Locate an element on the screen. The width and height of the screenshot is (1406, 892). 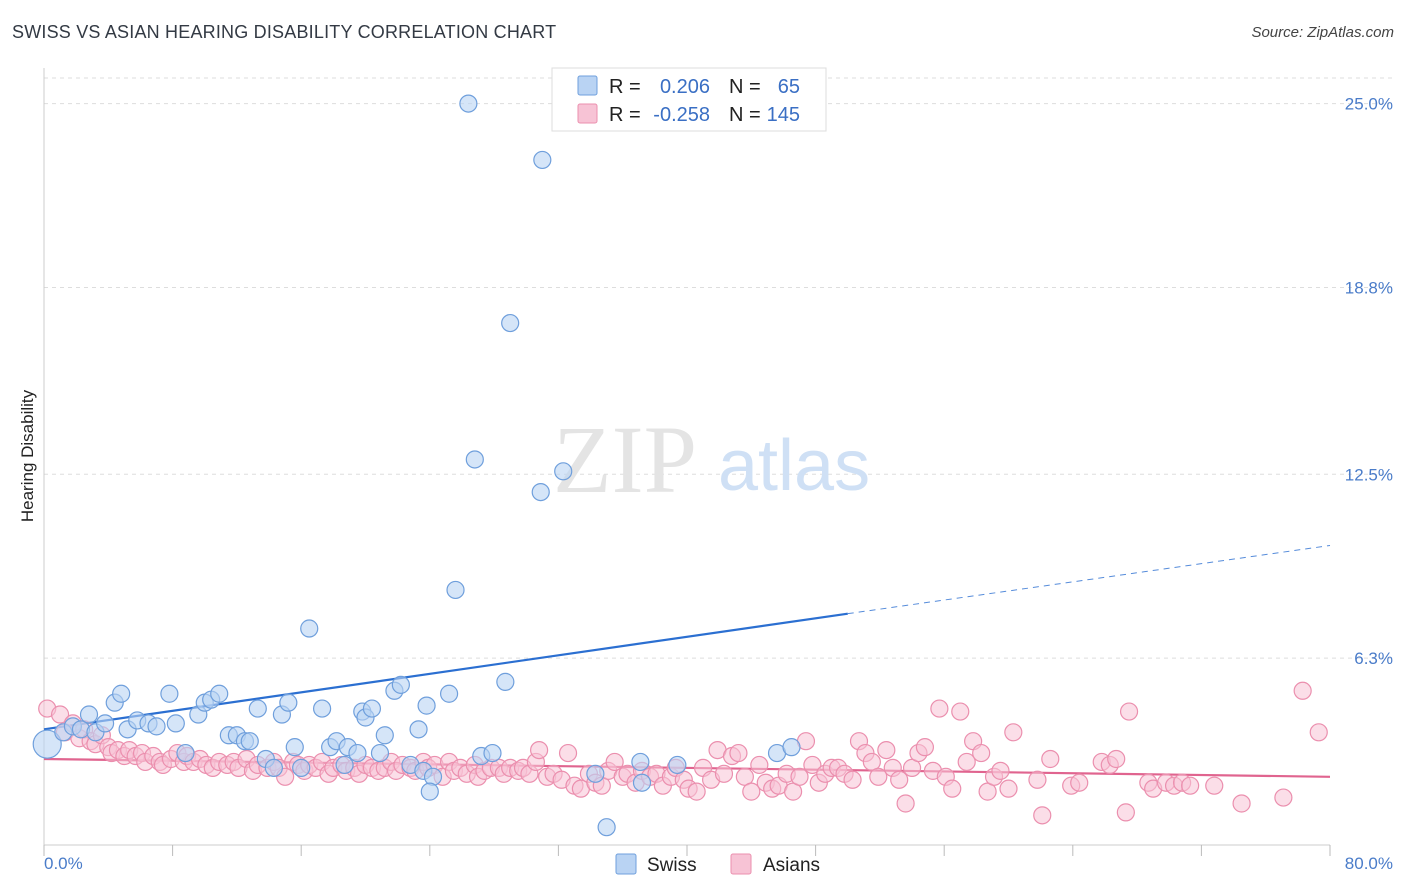
legend-swiss-r-label: R = is located at coordinates (625, 87).